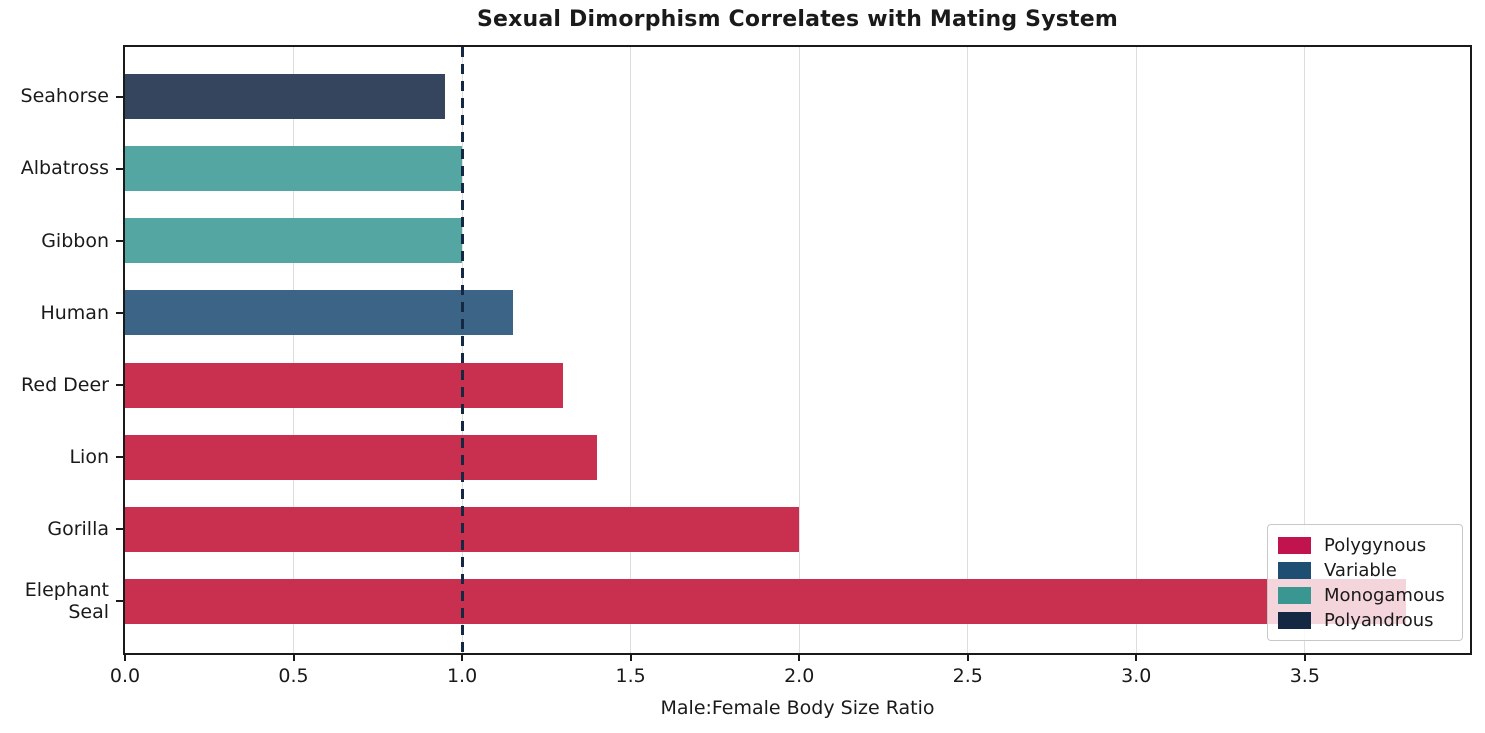  What do you see at coordinates (64, 168) in the screenshot?
I see `ytick-label-albatross: Albatross` at bounding box center [64, 168].